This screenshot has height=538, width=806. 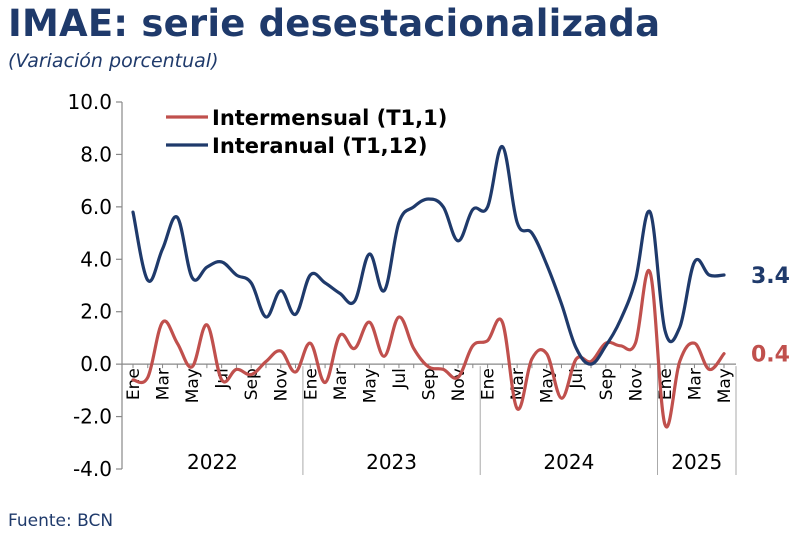 I want to click on legend-label: Intermensual (T1,1), so click(x=329, y=118).